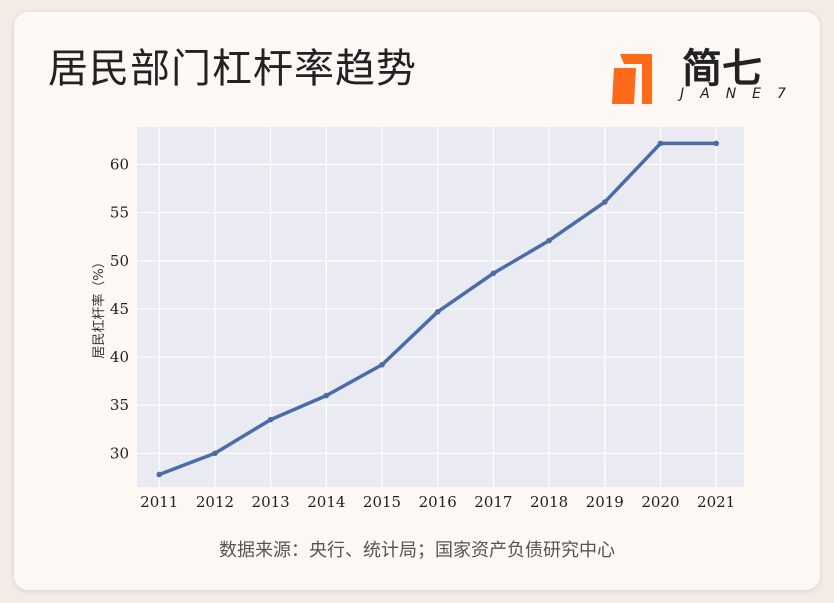 The image size is (834, 603). What do you see at coordinates (605, 502) in the screenshot?
I see `x-tick-label: 2019` at bounding box center [605, 502].